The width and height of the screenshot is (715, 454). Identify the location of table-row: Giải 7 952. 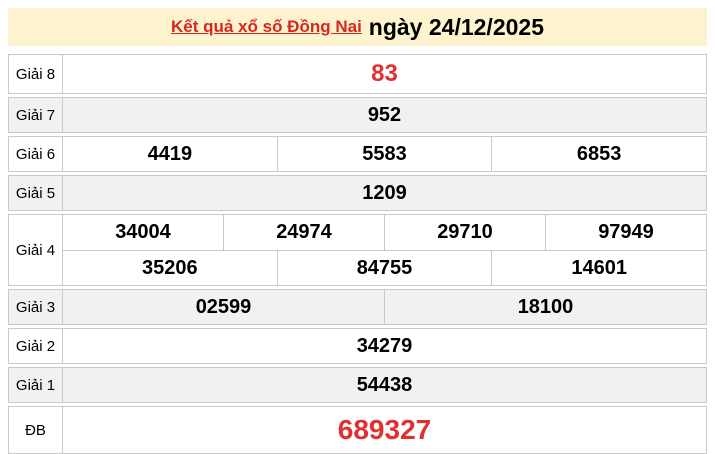
(357, 115).